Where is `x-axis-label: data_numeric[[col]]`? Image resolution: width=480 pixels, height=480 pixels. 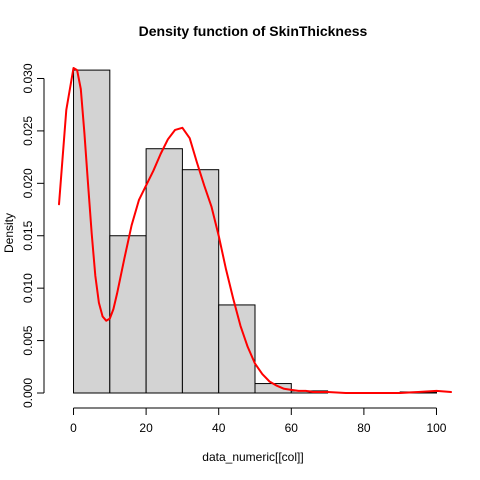
x-axis-label: data_numeric[[col]] is located at coordinates (252, 457).